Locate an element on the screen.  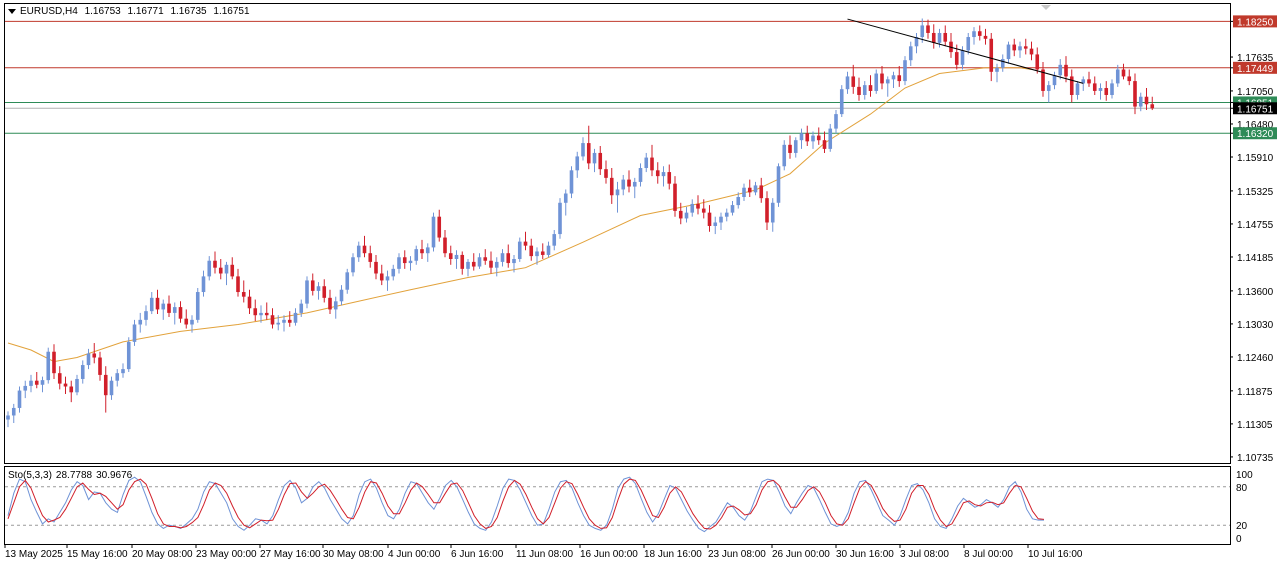
current-price-label: 1.16751 is located at coordinates (1255, 109).